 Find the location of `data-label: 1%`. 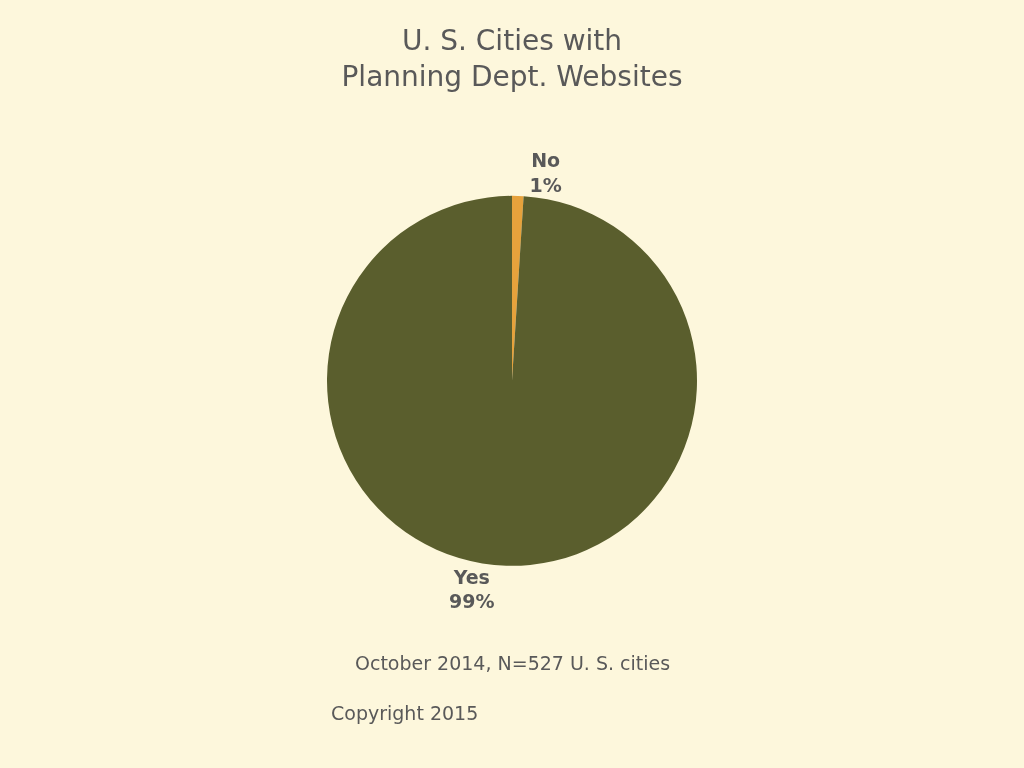

data-label: 1% is located at coordinates (545, 184).